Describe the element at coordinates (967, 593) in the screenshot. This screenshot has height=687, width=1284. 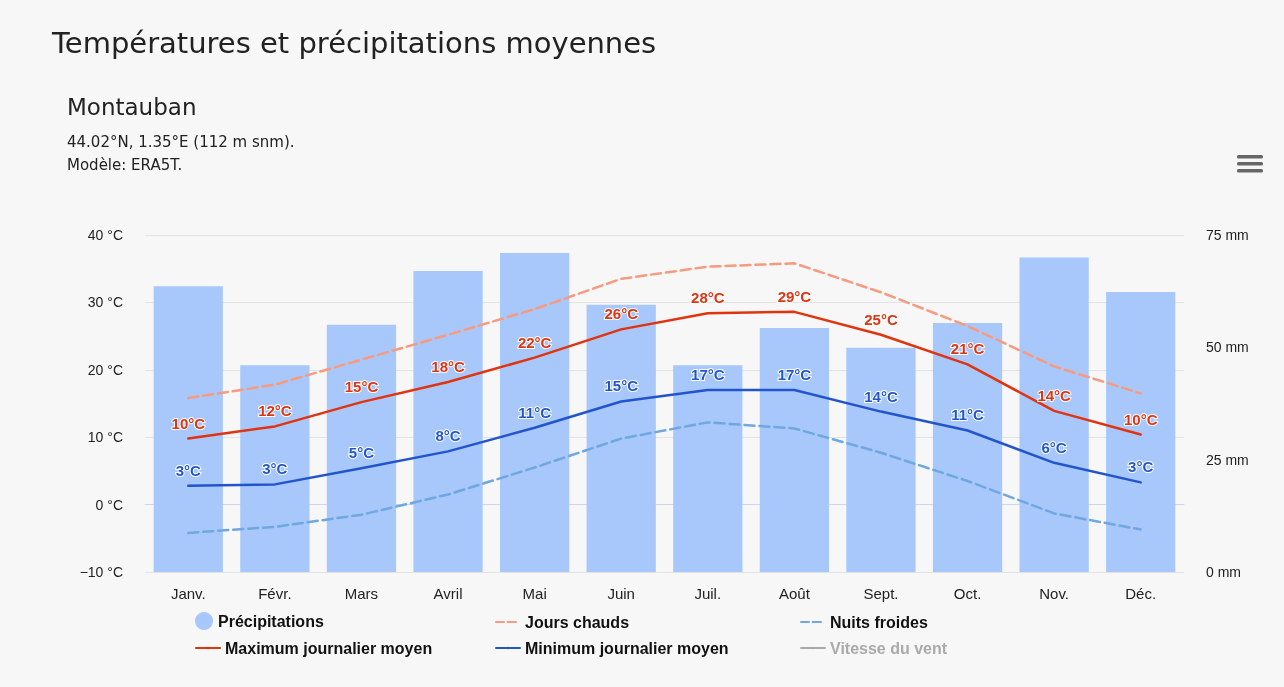
I see `x-tick-label: Oct.` at that location.